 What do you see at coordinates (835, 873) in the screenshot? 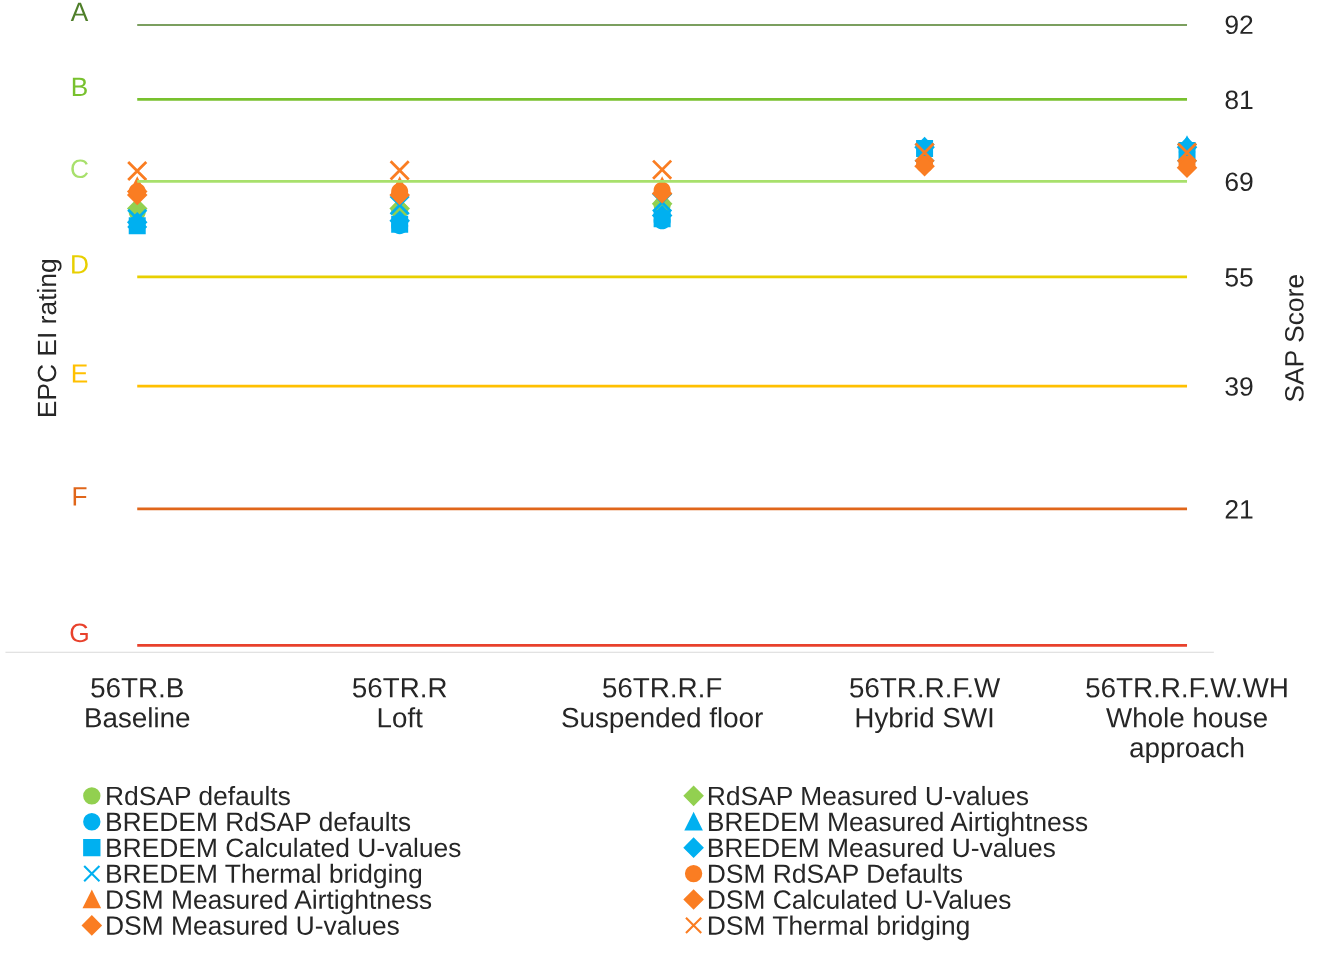
I see `legend-label: DSM RdSAP Defaults` at bounding box center [835, 873].